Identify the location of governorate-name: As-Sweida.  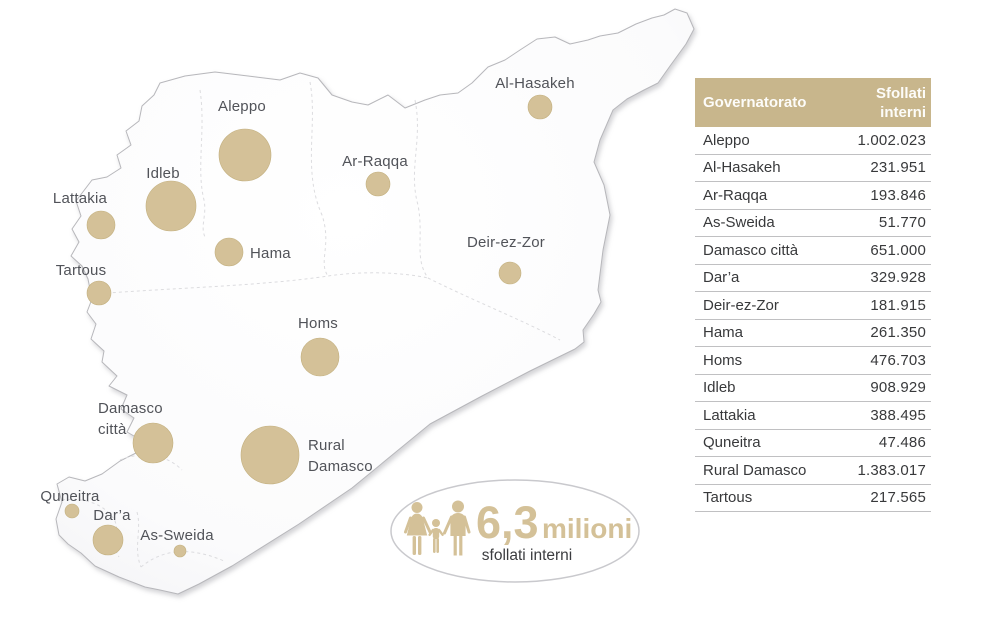
(739, 223).